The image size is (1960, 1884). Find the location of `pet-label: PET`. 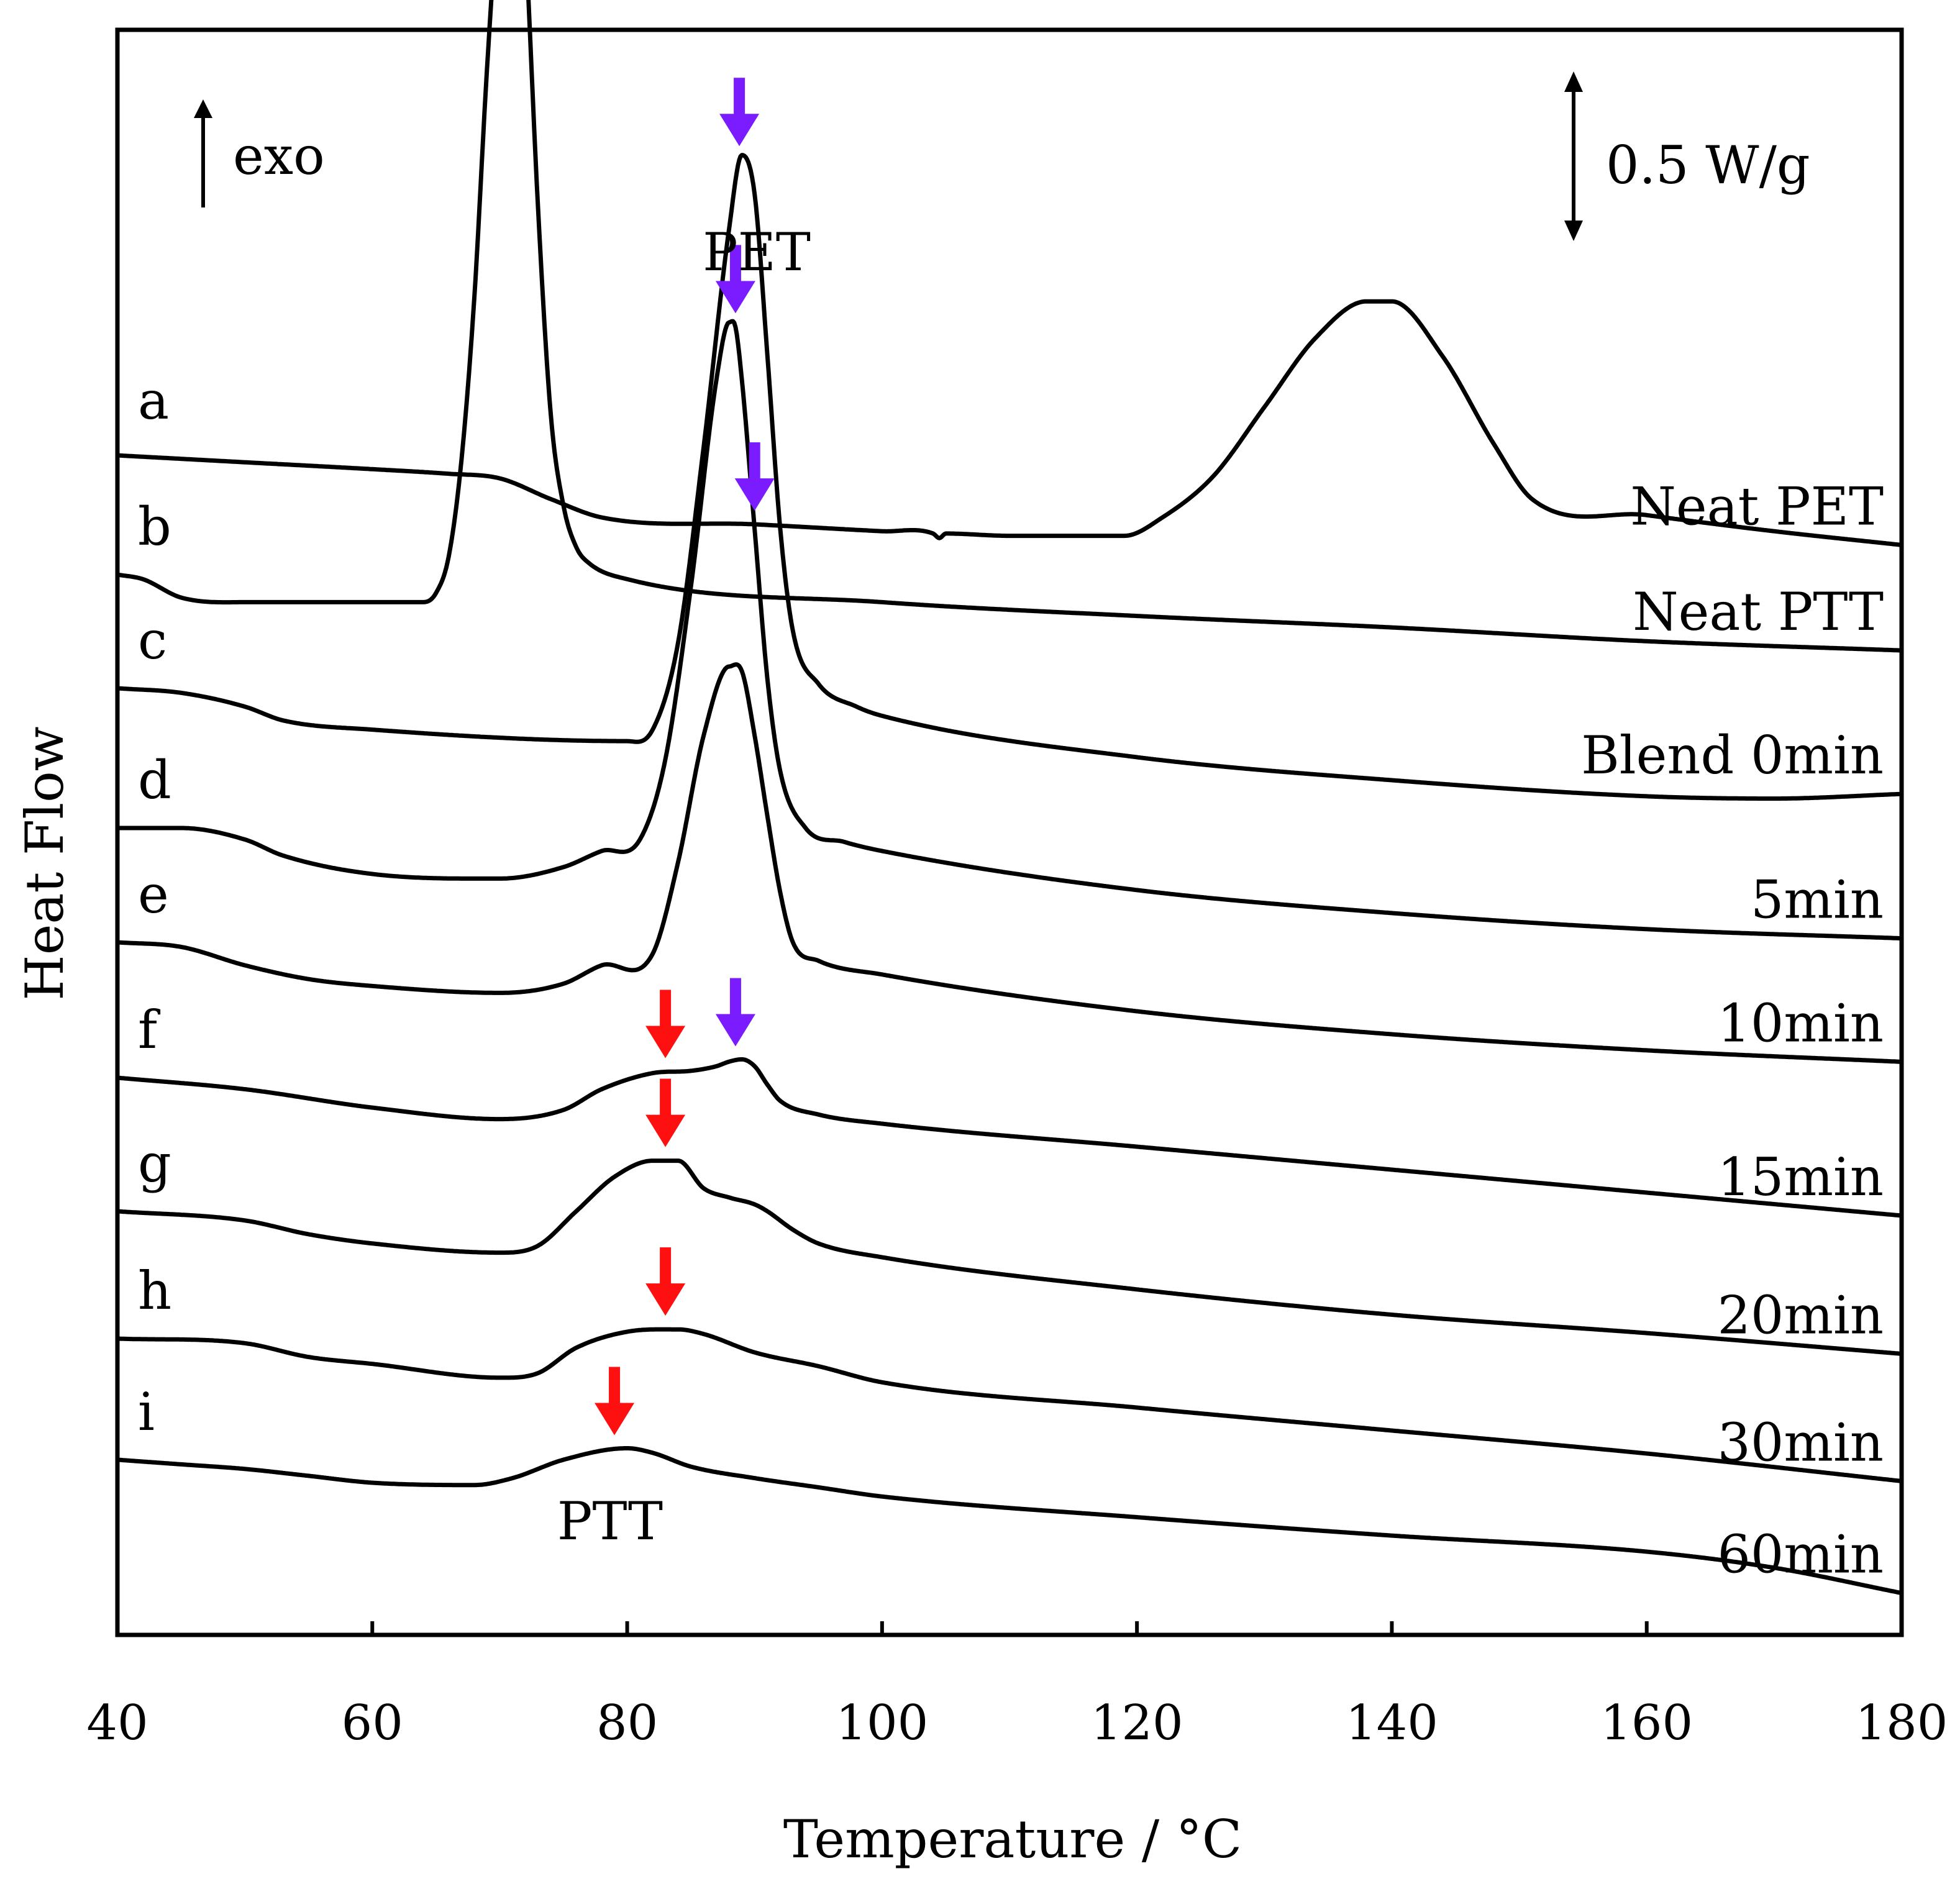

pet-label: PET is located at coordinates (757, 252).